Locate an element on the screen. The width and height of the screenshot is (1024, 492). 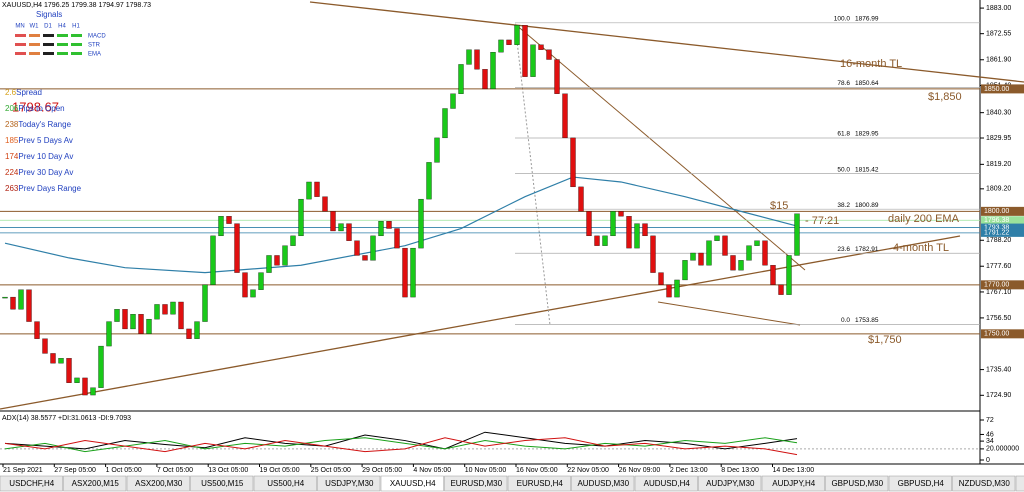
tab-label: US500,H4 is located at coordinates (285, 483).